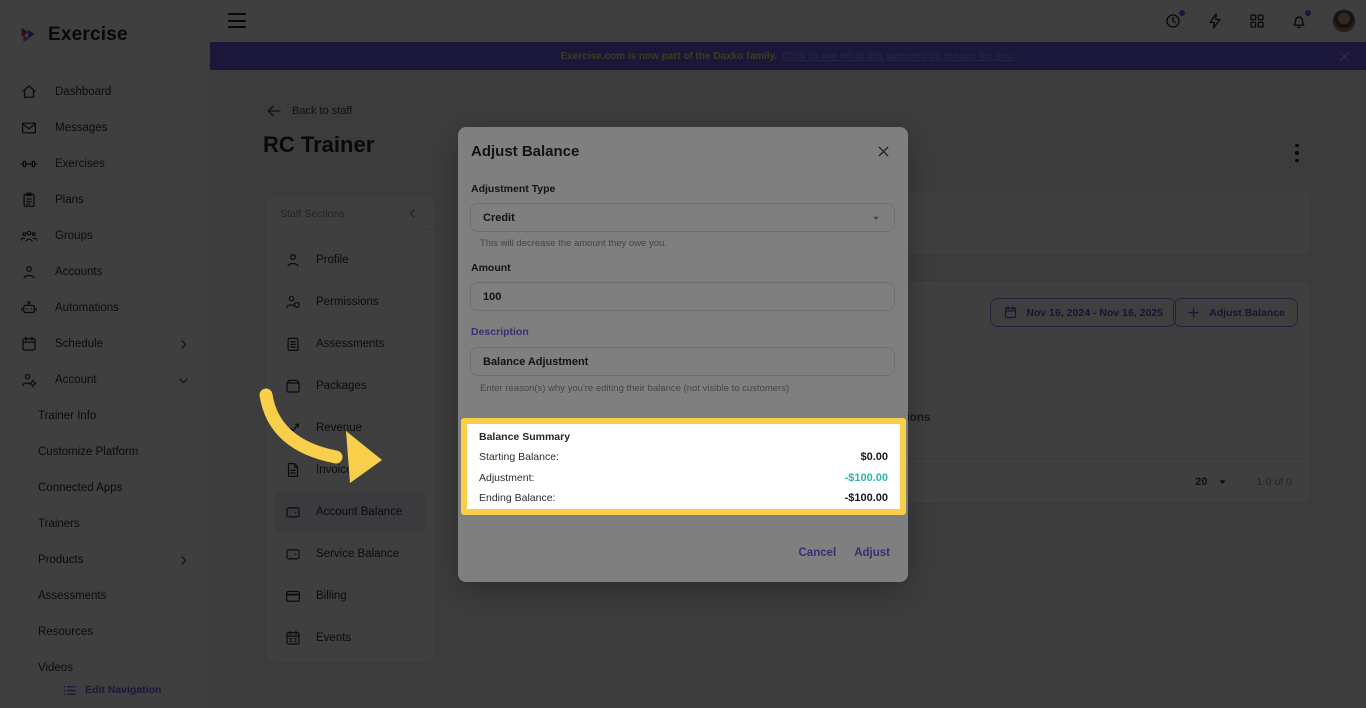 The height and width of the screenshot is (708, 1366). I want to click on summary-label: Starting Balance:, so click(519, 457).